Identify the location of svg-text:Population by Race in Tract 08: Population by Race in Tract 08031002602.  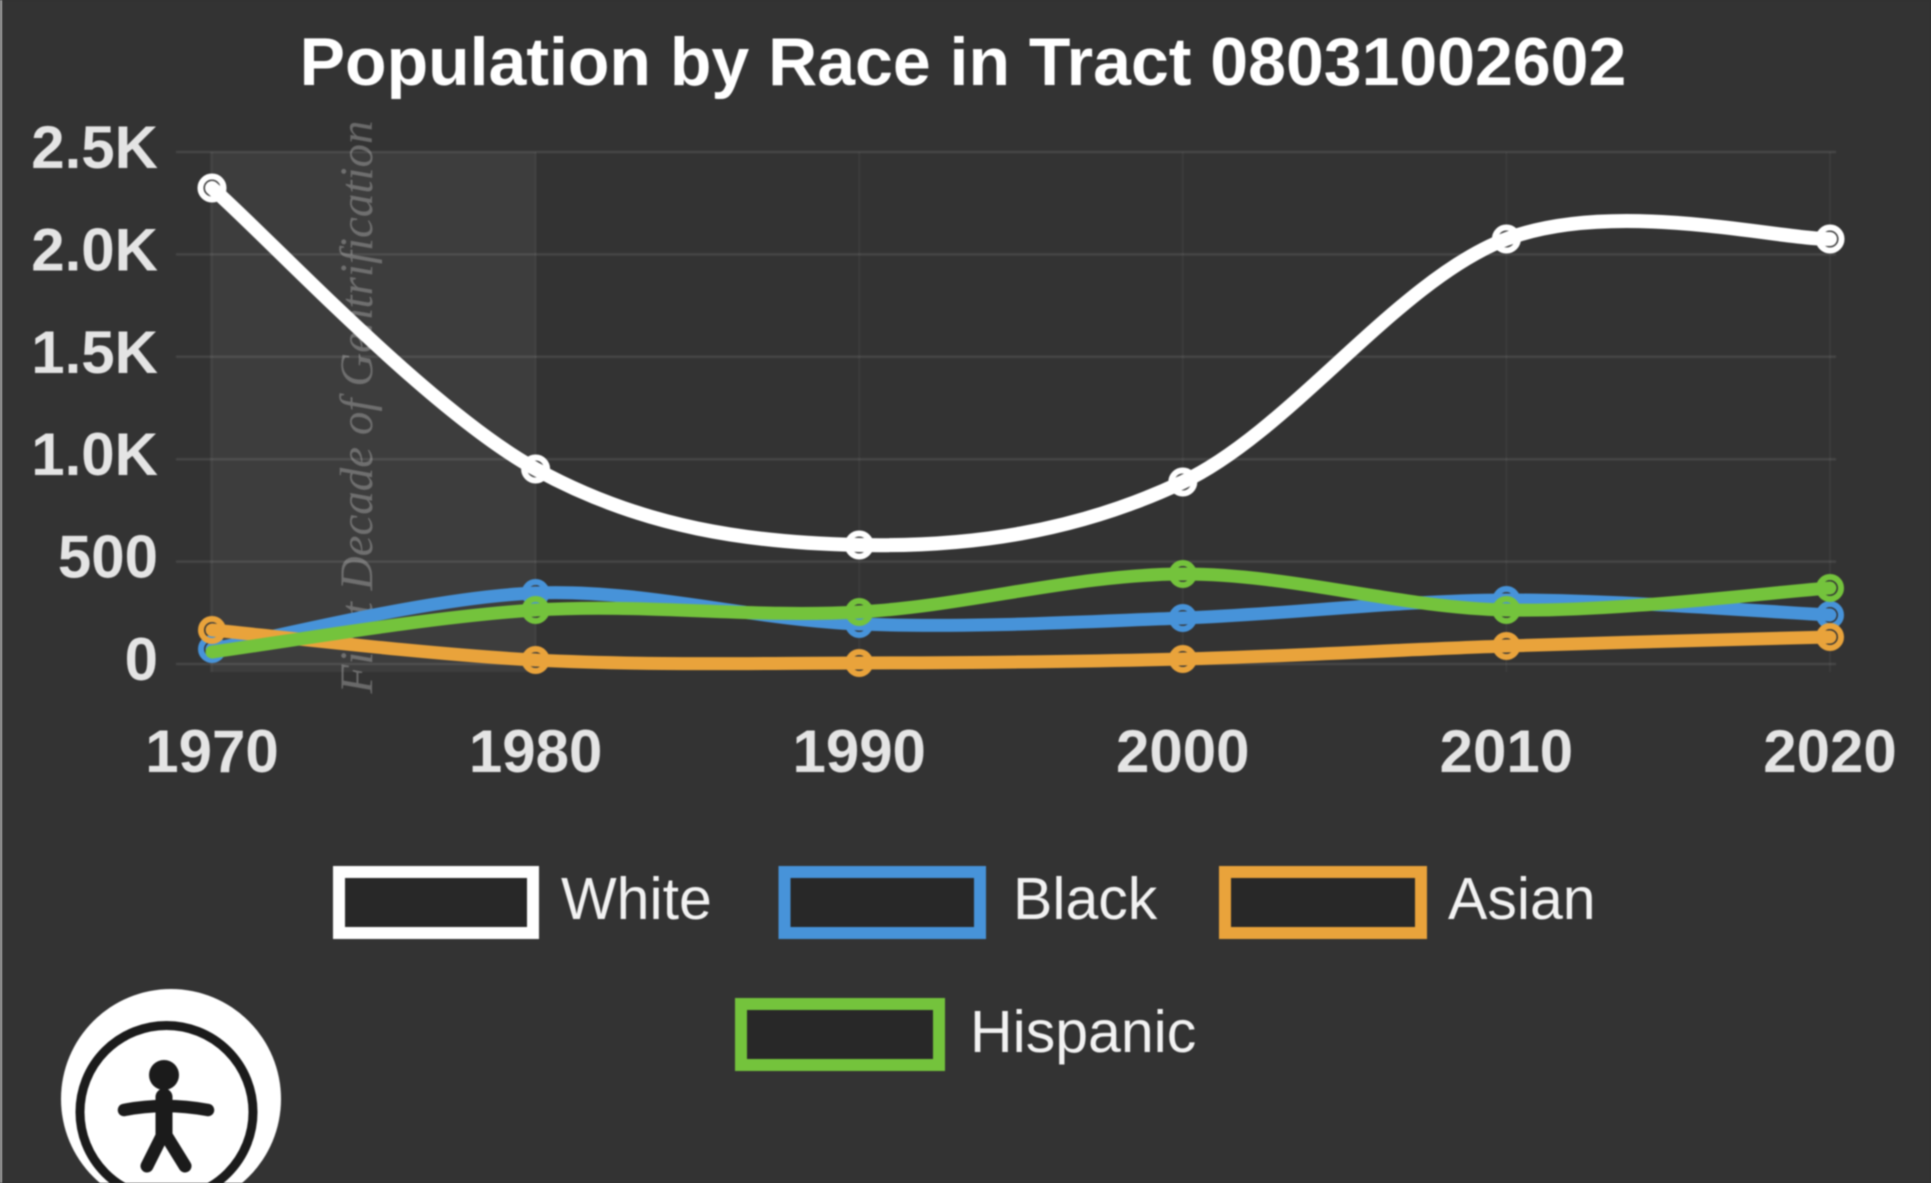
(963, 62).